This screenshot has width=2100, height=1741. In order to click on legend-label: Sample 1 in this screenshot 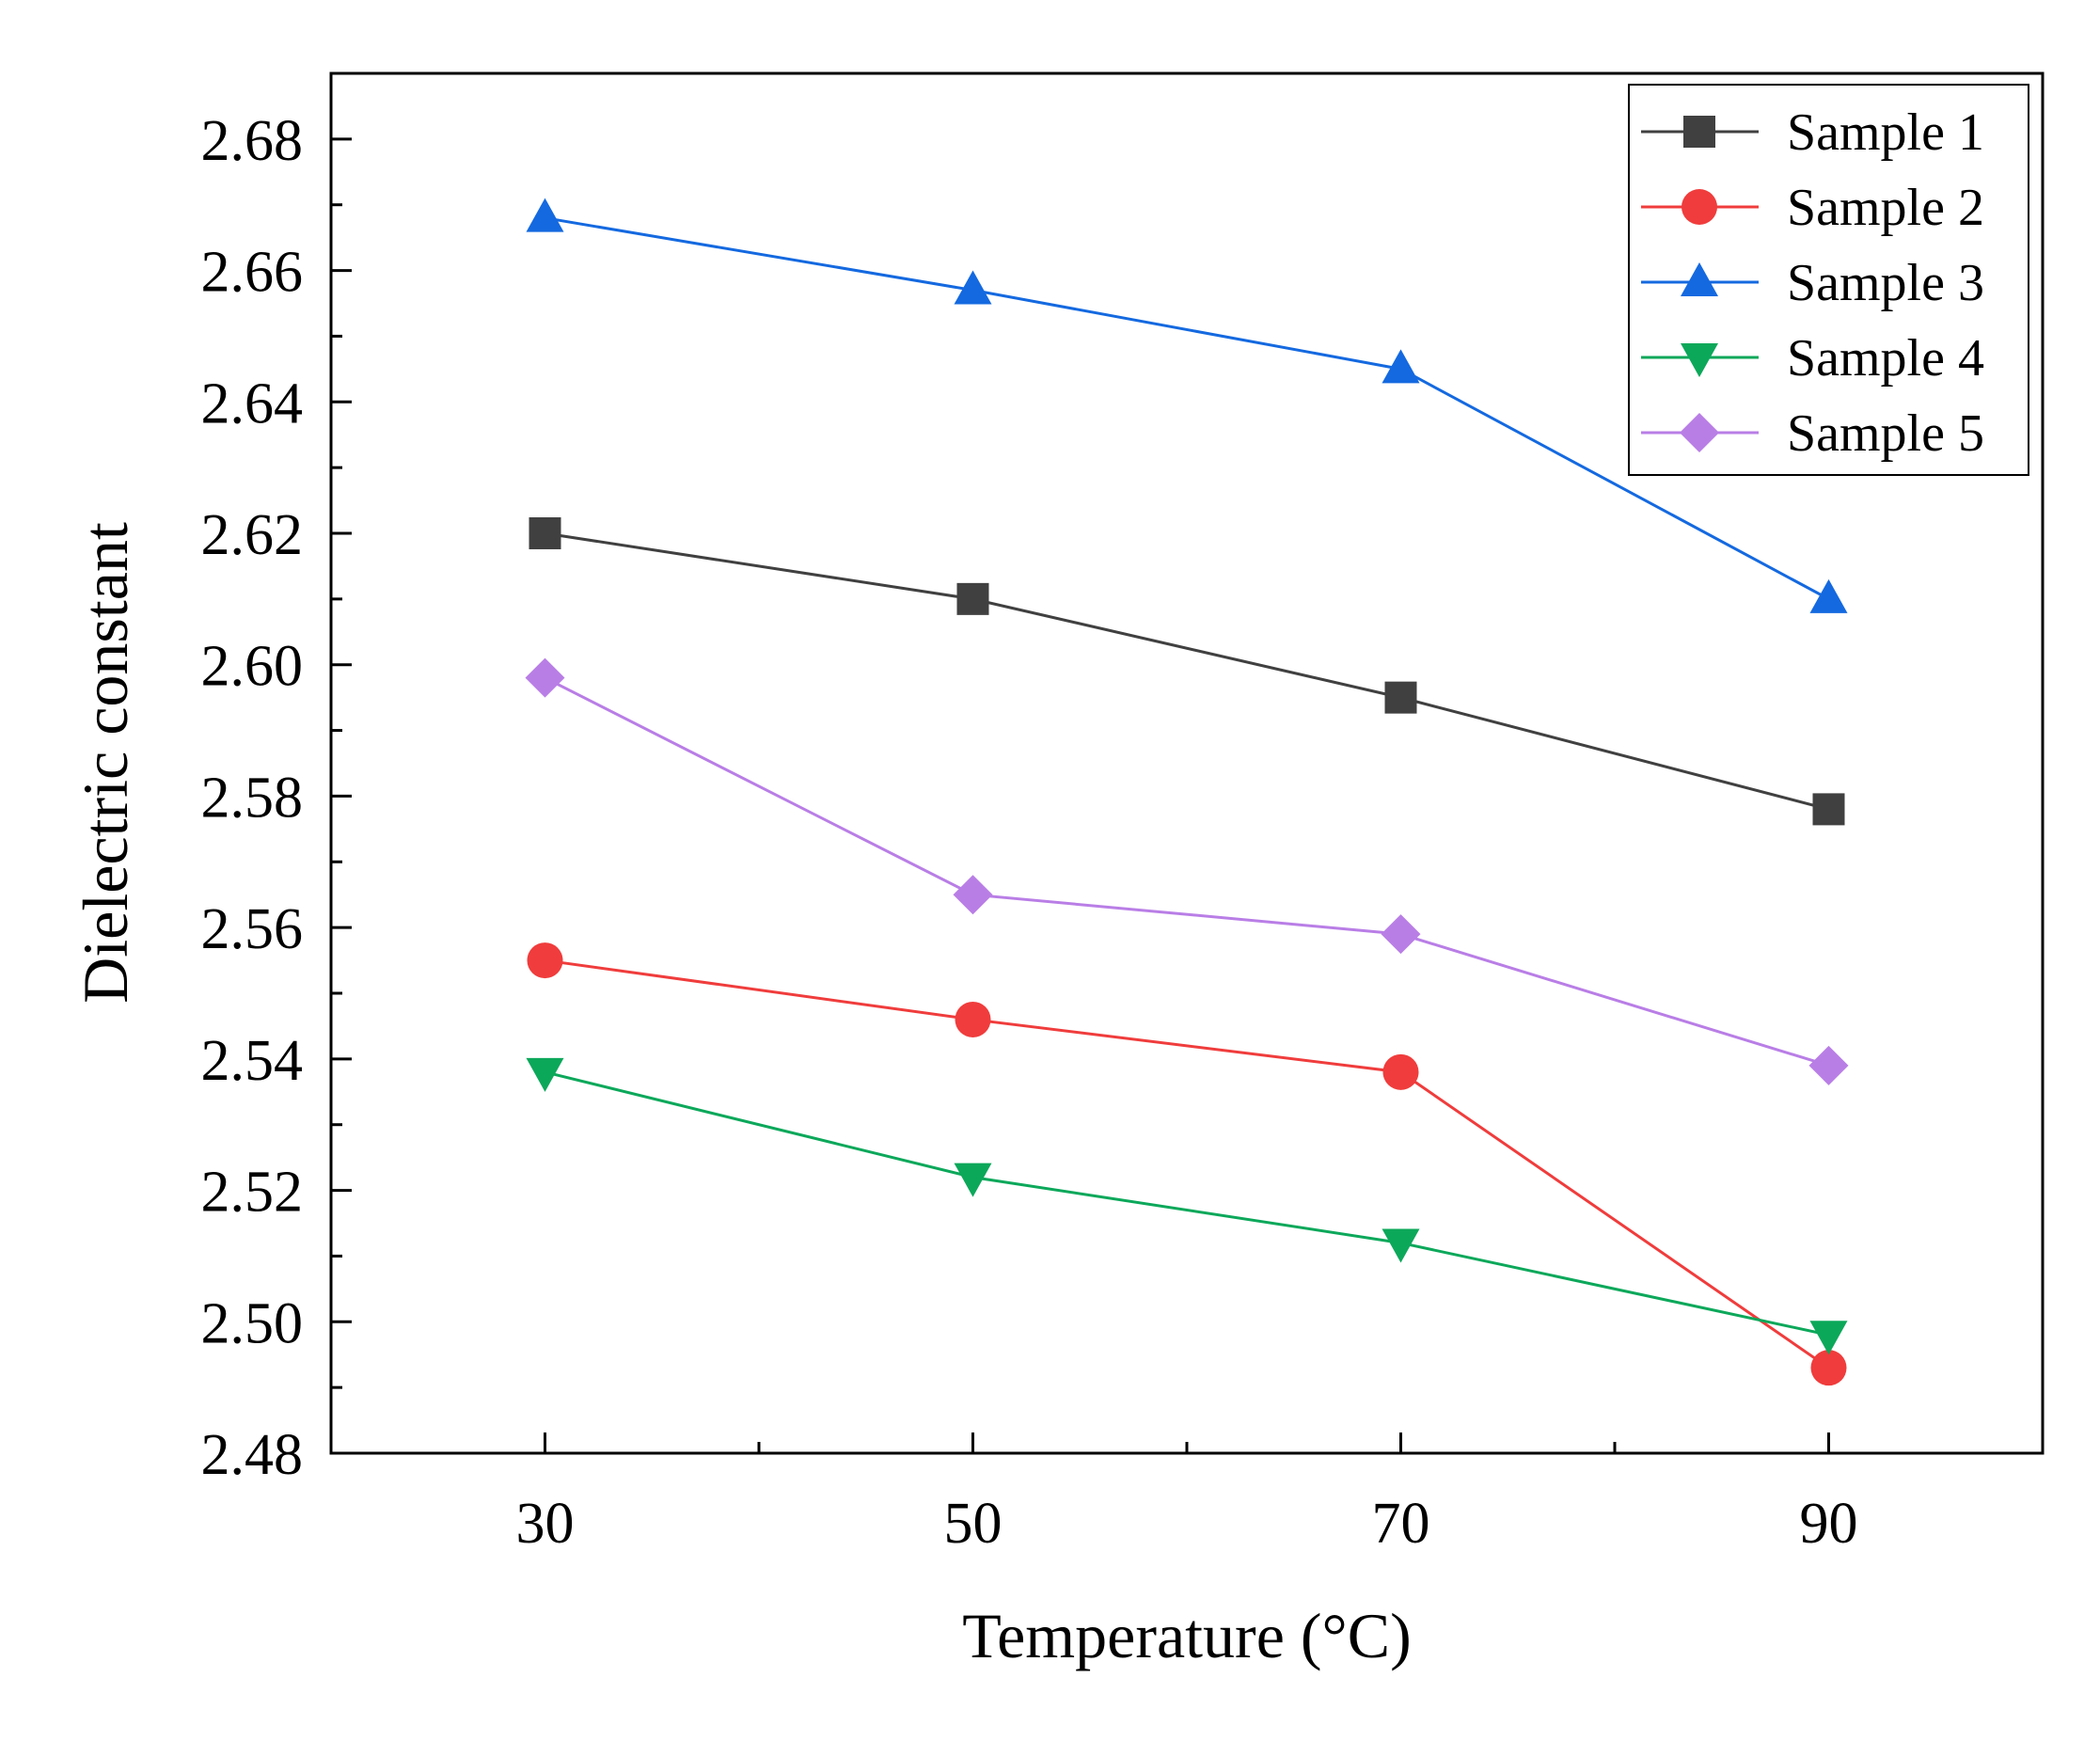, I will do `click(1885, 132)`.